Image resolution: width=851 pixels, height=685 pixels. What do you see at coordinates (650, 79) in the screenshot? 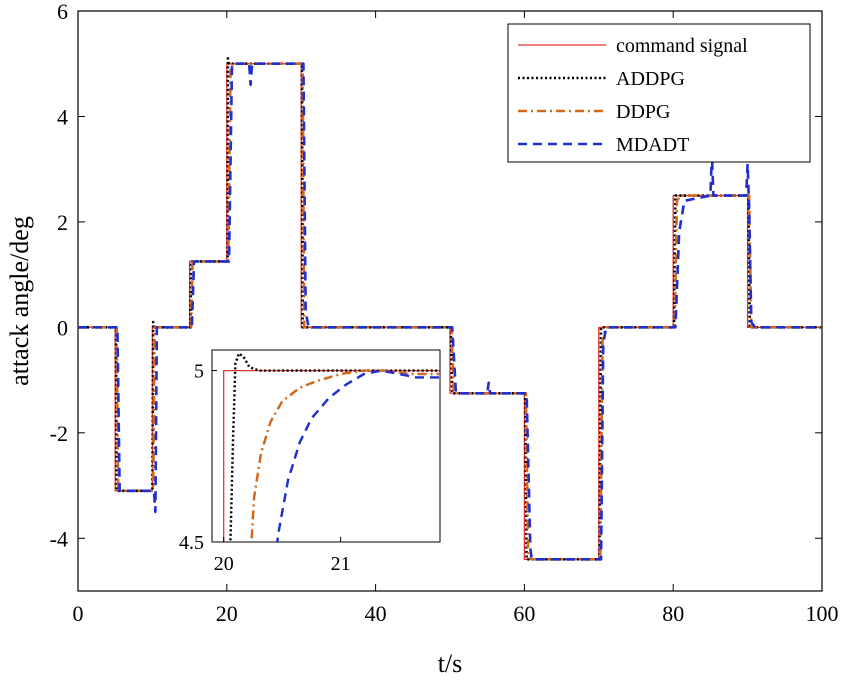
I see `legend-label: ADDPG` at bounding box center [650, 79].